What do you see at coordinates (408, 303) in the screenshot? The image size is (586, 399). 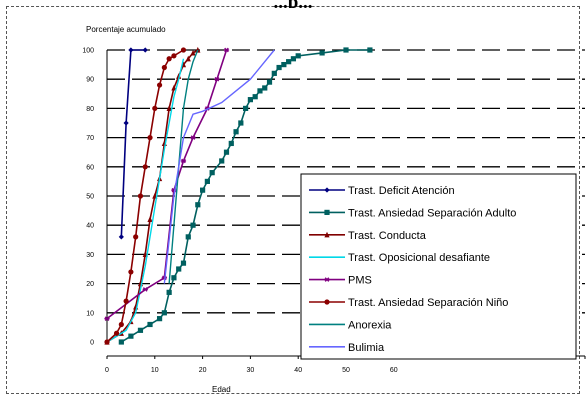 I see `legend-item-trast-ansiedad-separacion-nino: Trast. Ansiedad Separación Niño` at bounding box center [408, 303].